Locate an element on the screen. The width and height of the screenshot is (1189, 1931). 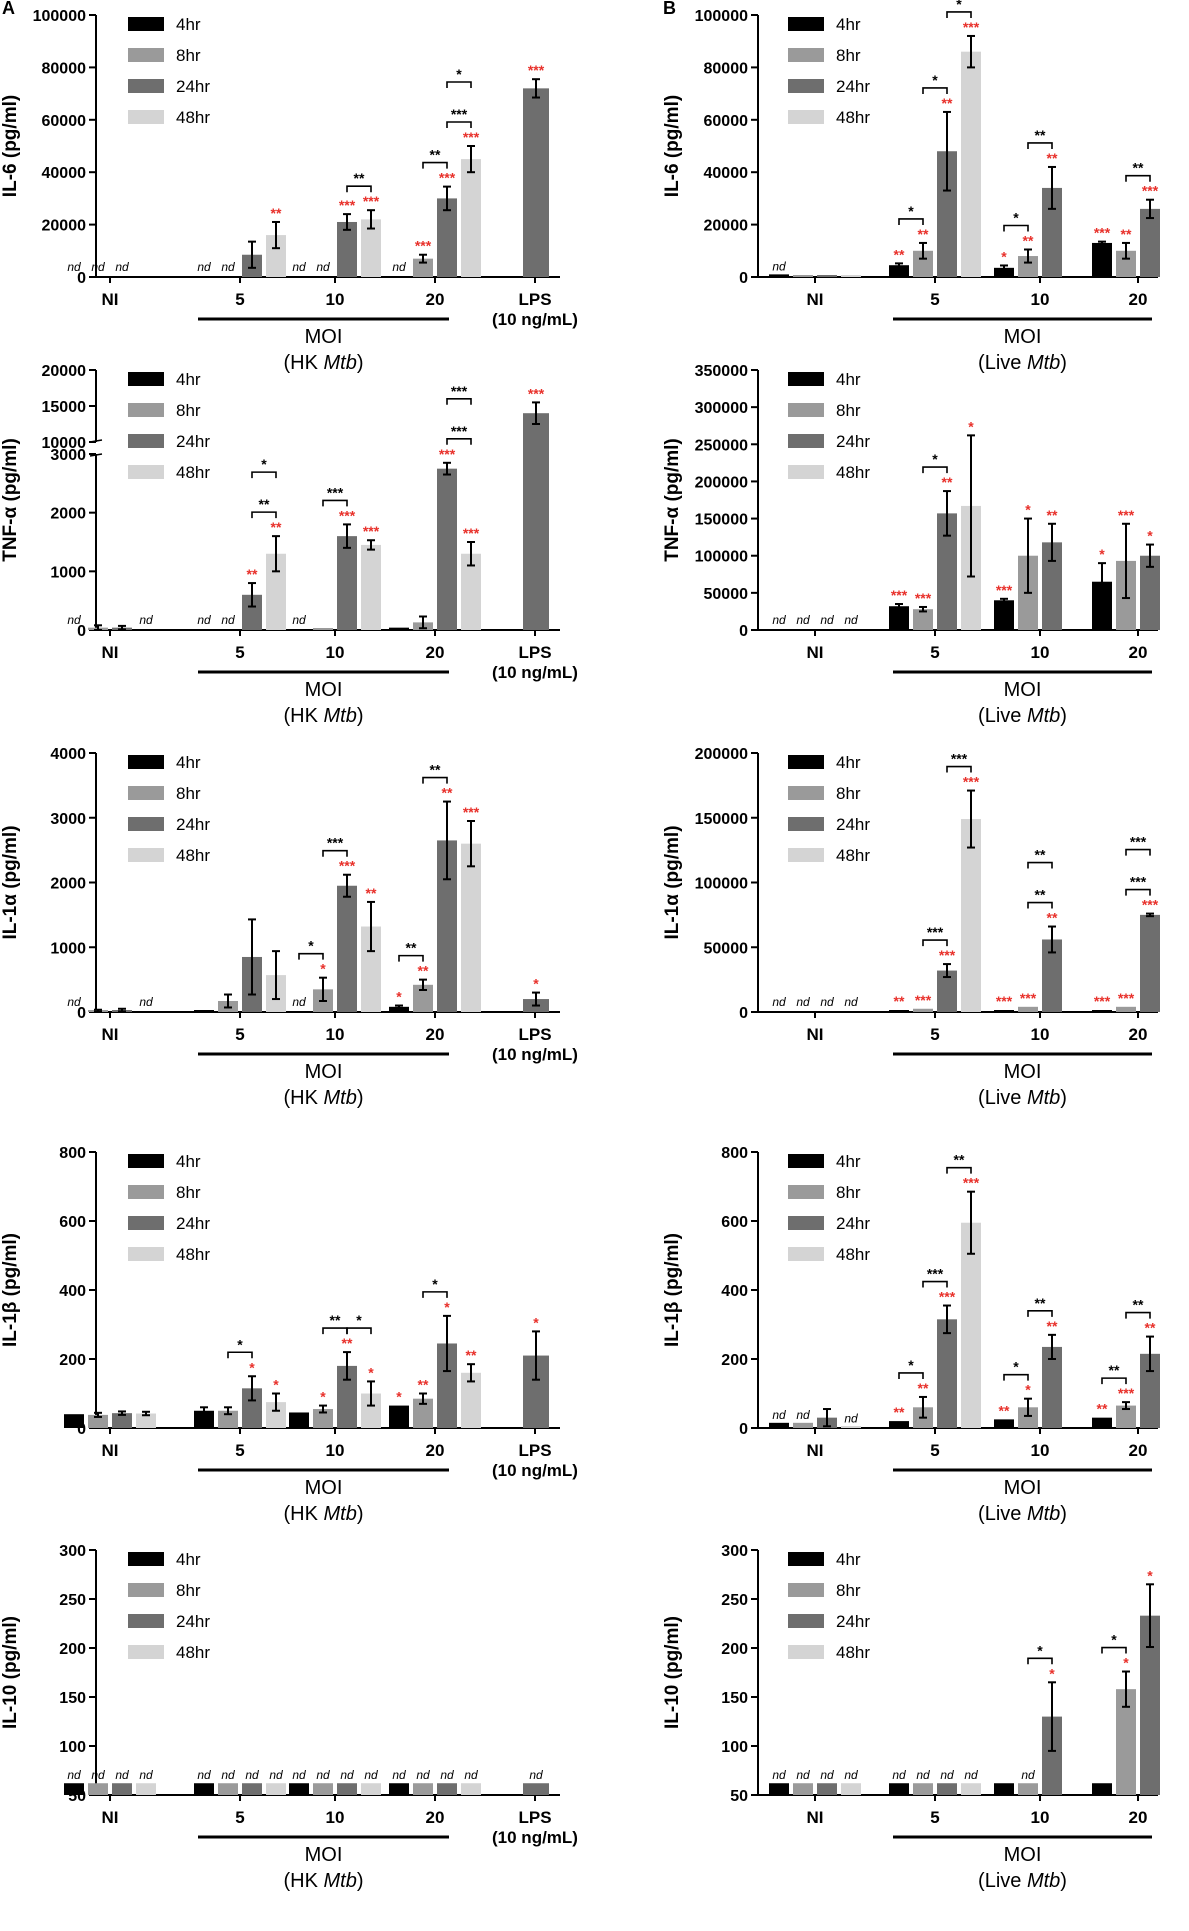
legend-label-24hr: 24hr is located at coordinates (193, 1223).